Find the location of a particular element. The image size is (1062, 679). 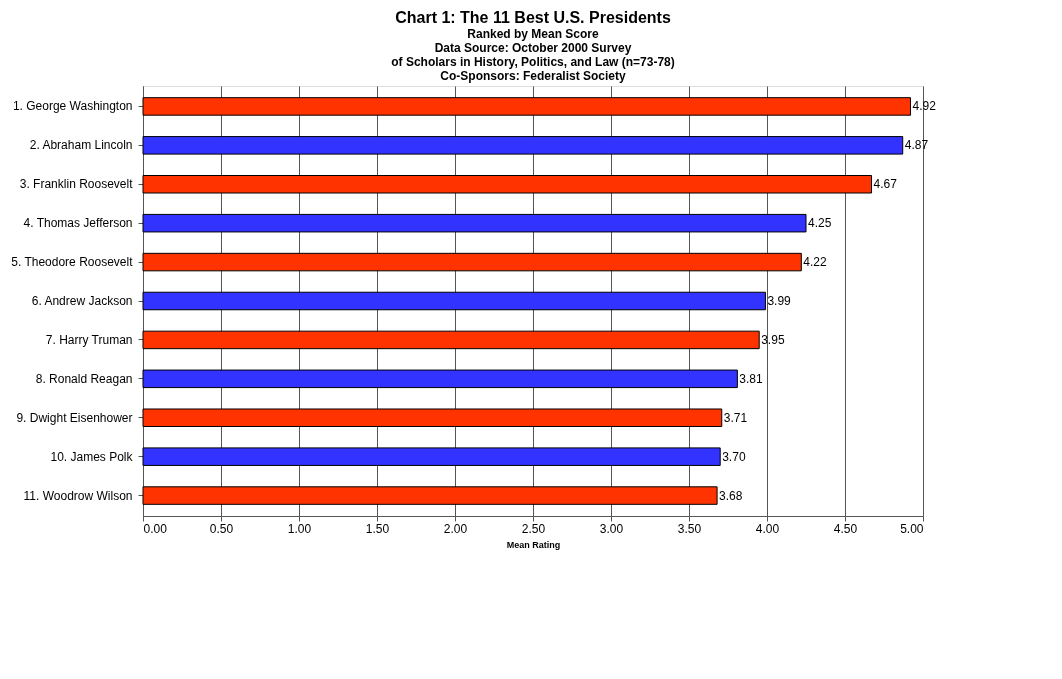

data-label: 4.25 is located at coordinates (820, 223).